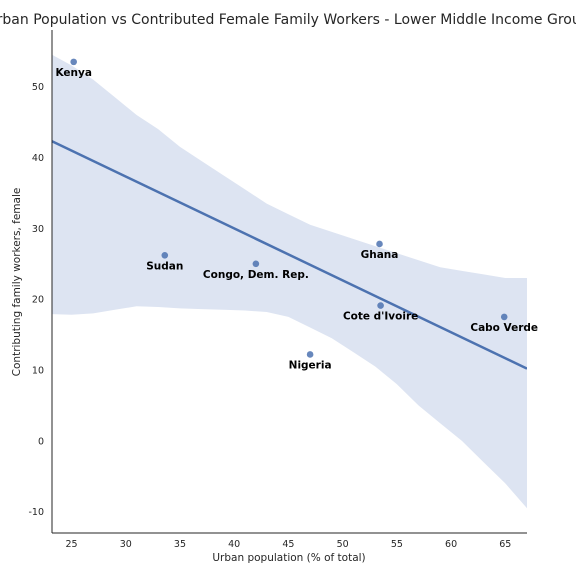 This screenshot has width=576, height=576. Describe the element at coordinates (380, 255) in the screenshot. I see `point-label: Ghana` at that location.